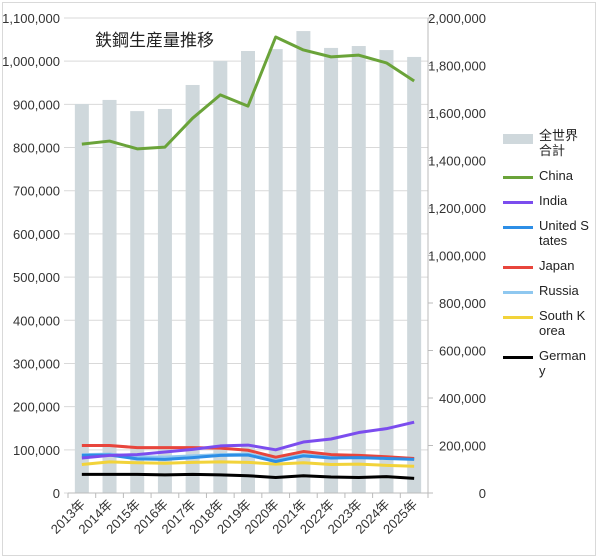 Image resolution: width=600 pixels, height=560 pixels. What do you see at coordinates (56, 493) in the screenshot?
I see `left-axis-tick-label: 0` at bounding box center [56, 493].